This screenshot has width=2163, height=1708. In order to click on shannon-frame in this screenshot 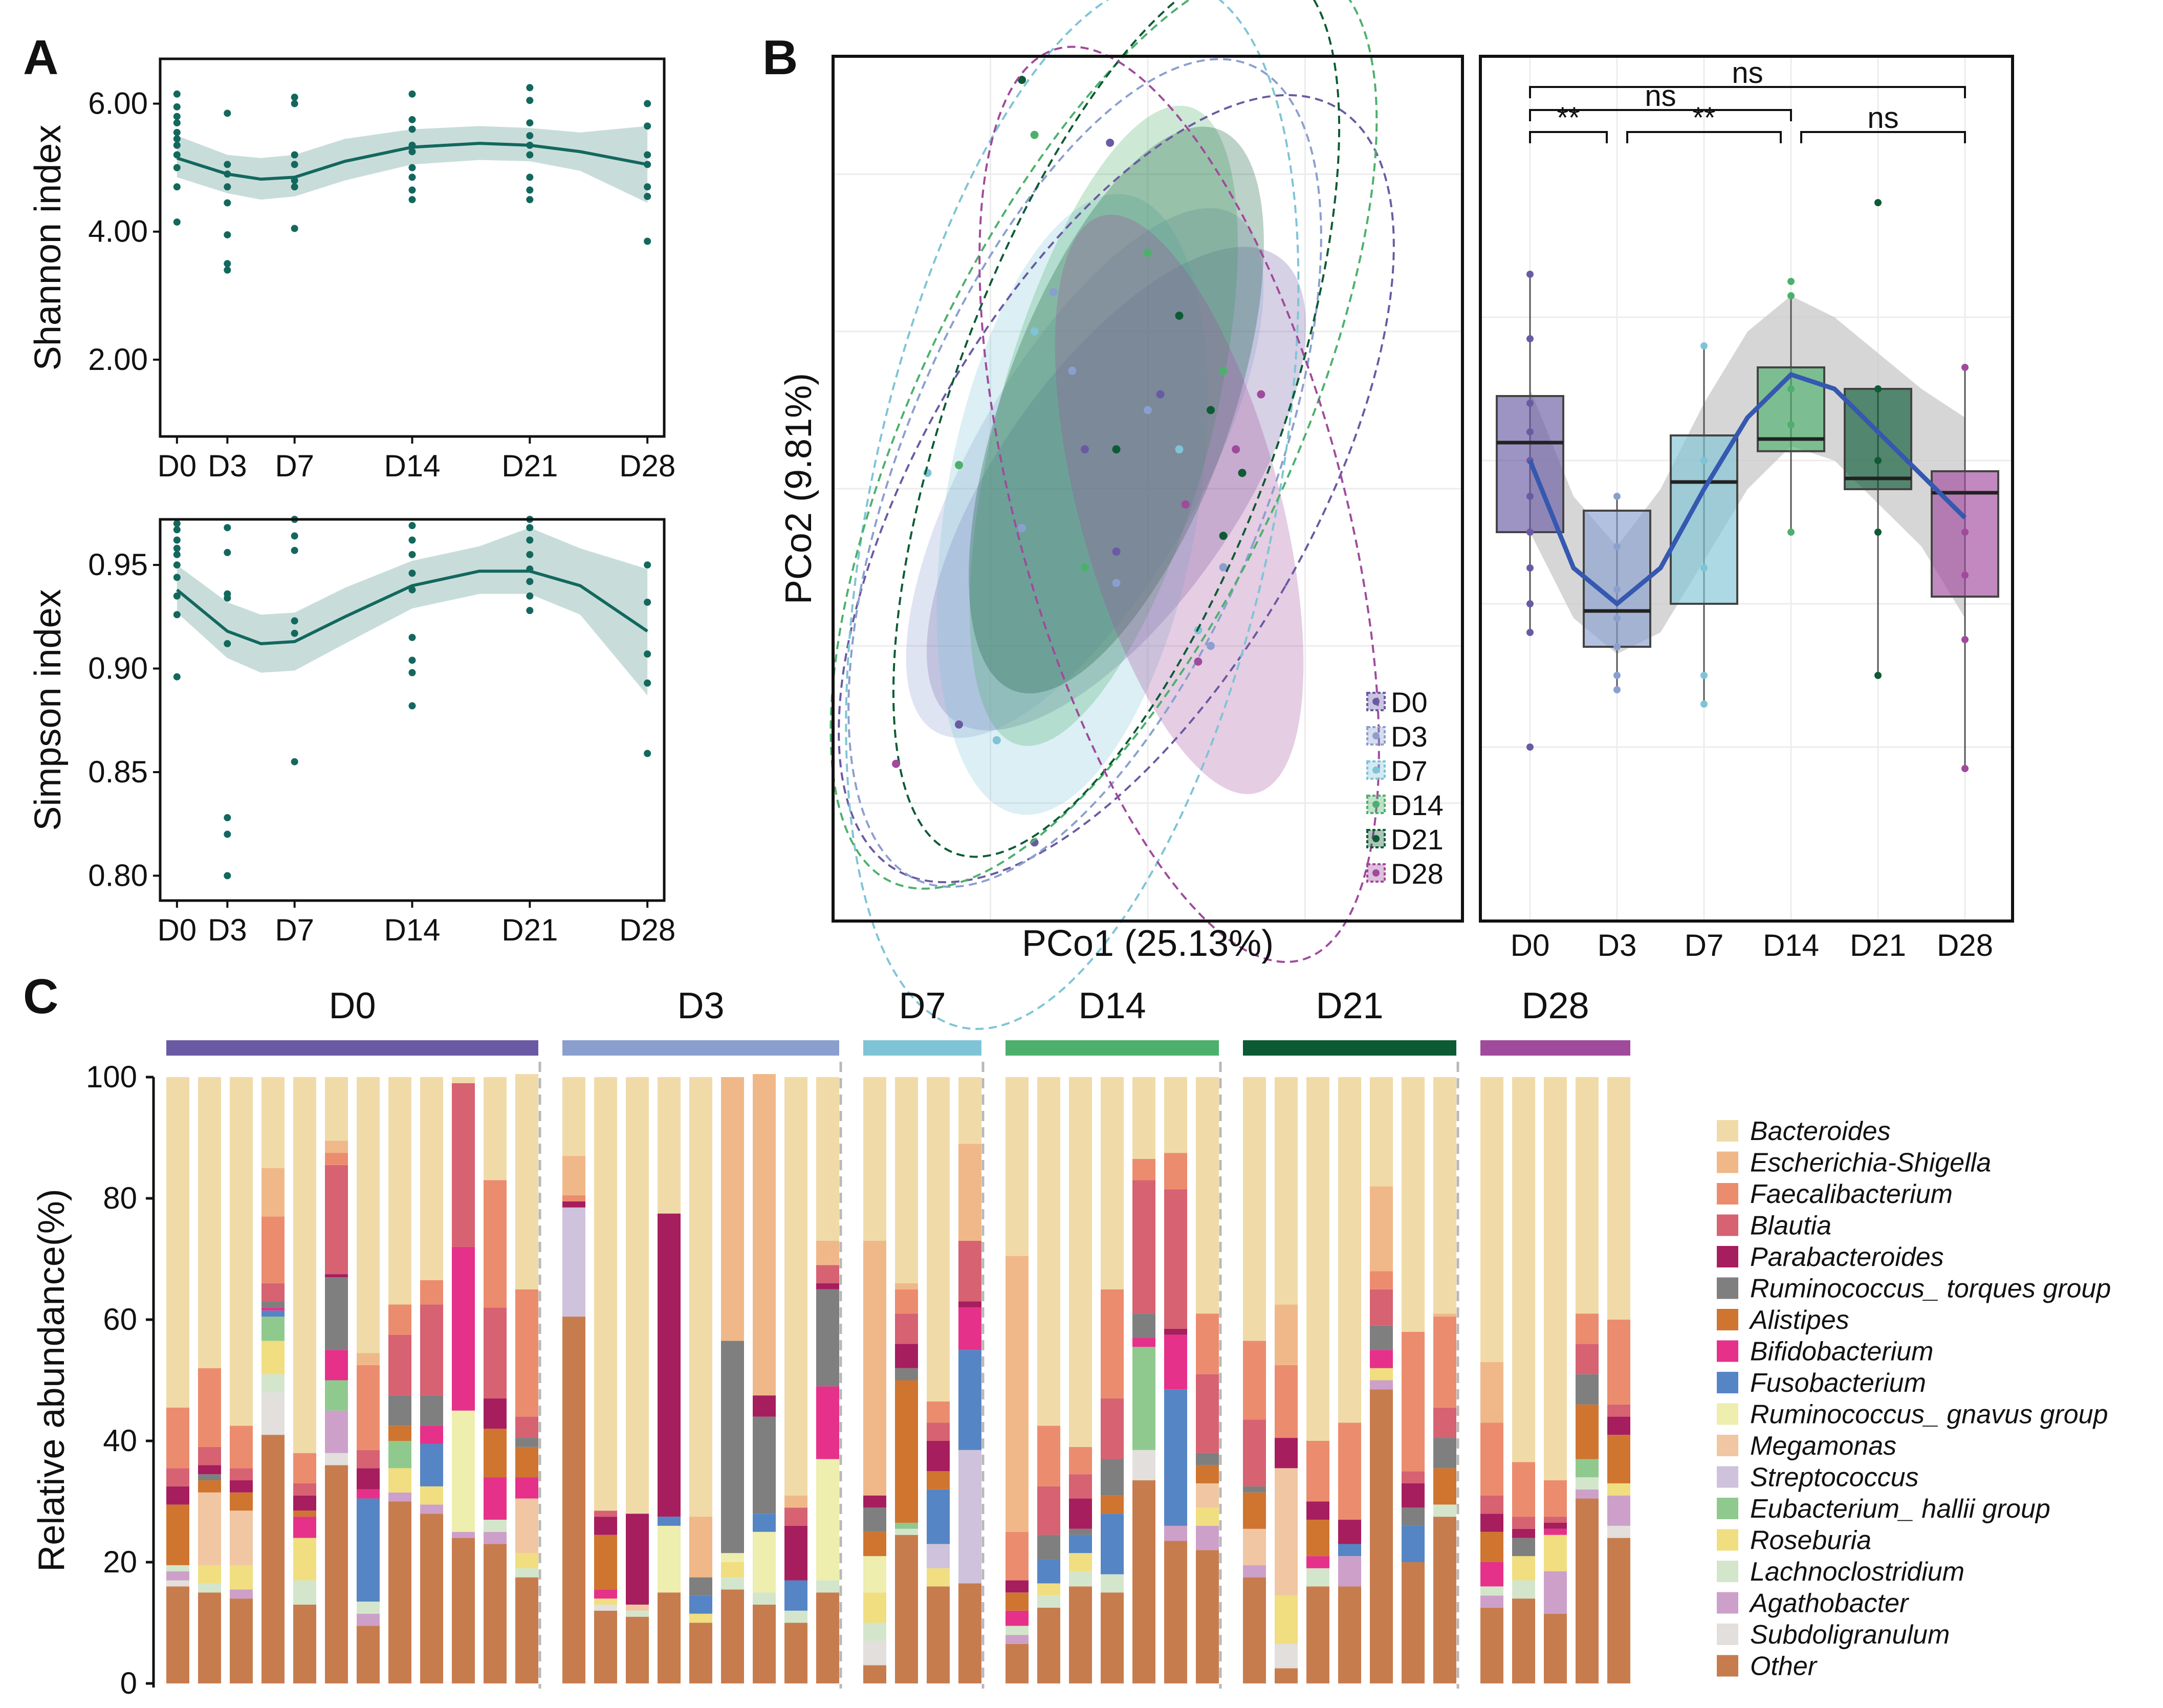, I will do `click(412, 247)`.